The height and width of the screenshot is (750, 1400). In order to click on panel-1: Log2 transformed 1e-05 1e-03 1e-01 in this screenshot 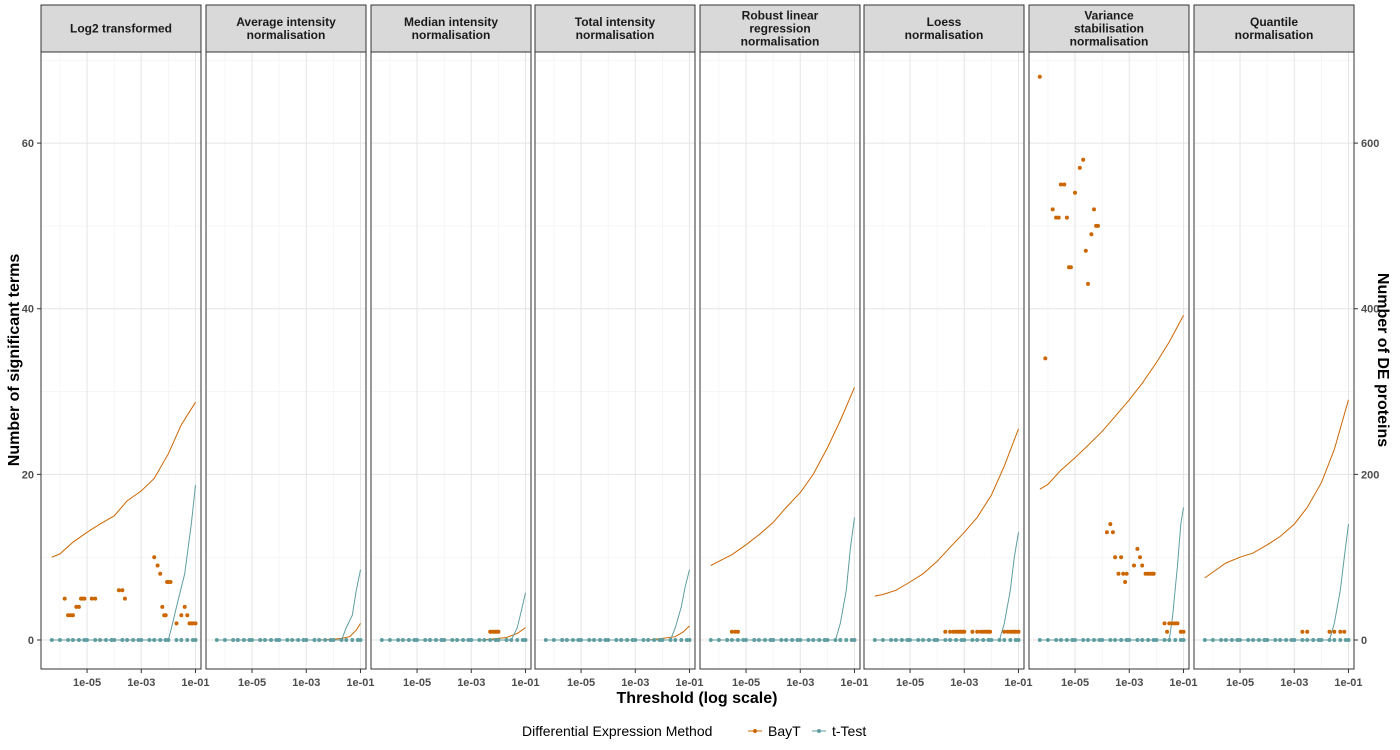, I will do `click(125, 346)`.